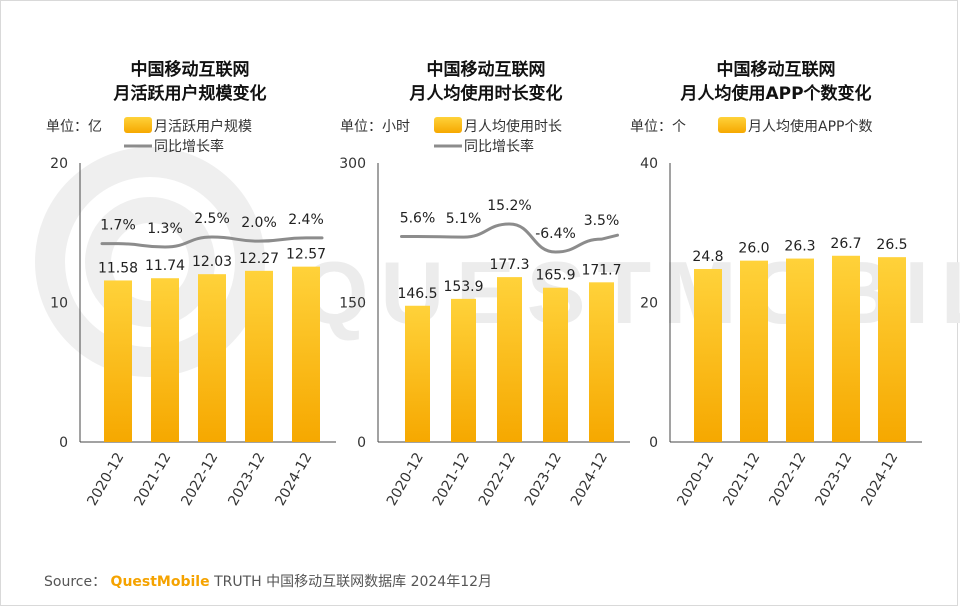  Describe the element at coordinates (59, 304) in the screenshot. I see `y-tick-label: 10` at that location.